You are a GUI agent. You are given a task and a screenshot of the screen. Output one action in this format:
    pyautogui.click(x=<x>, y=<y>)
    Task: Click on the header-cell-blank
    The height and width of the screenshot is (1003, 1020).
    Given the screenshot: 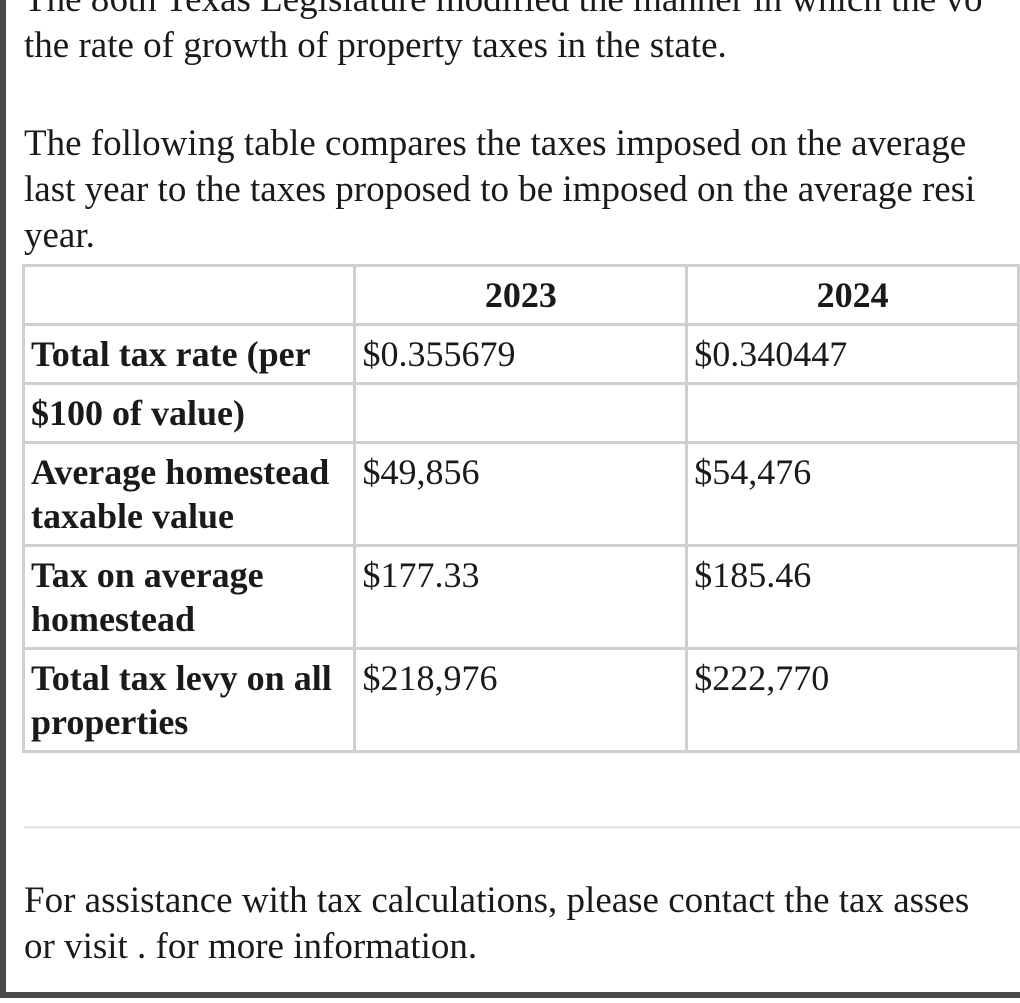 What is the action you would take?
    pyautogui.click(x=191, y=296)
    